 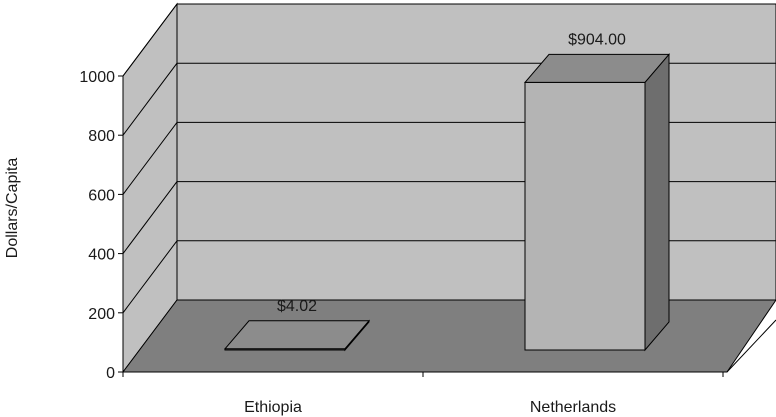 I want to click on x-tick-label-ethiopia: Ethiopia, so click(x=273, y=407).